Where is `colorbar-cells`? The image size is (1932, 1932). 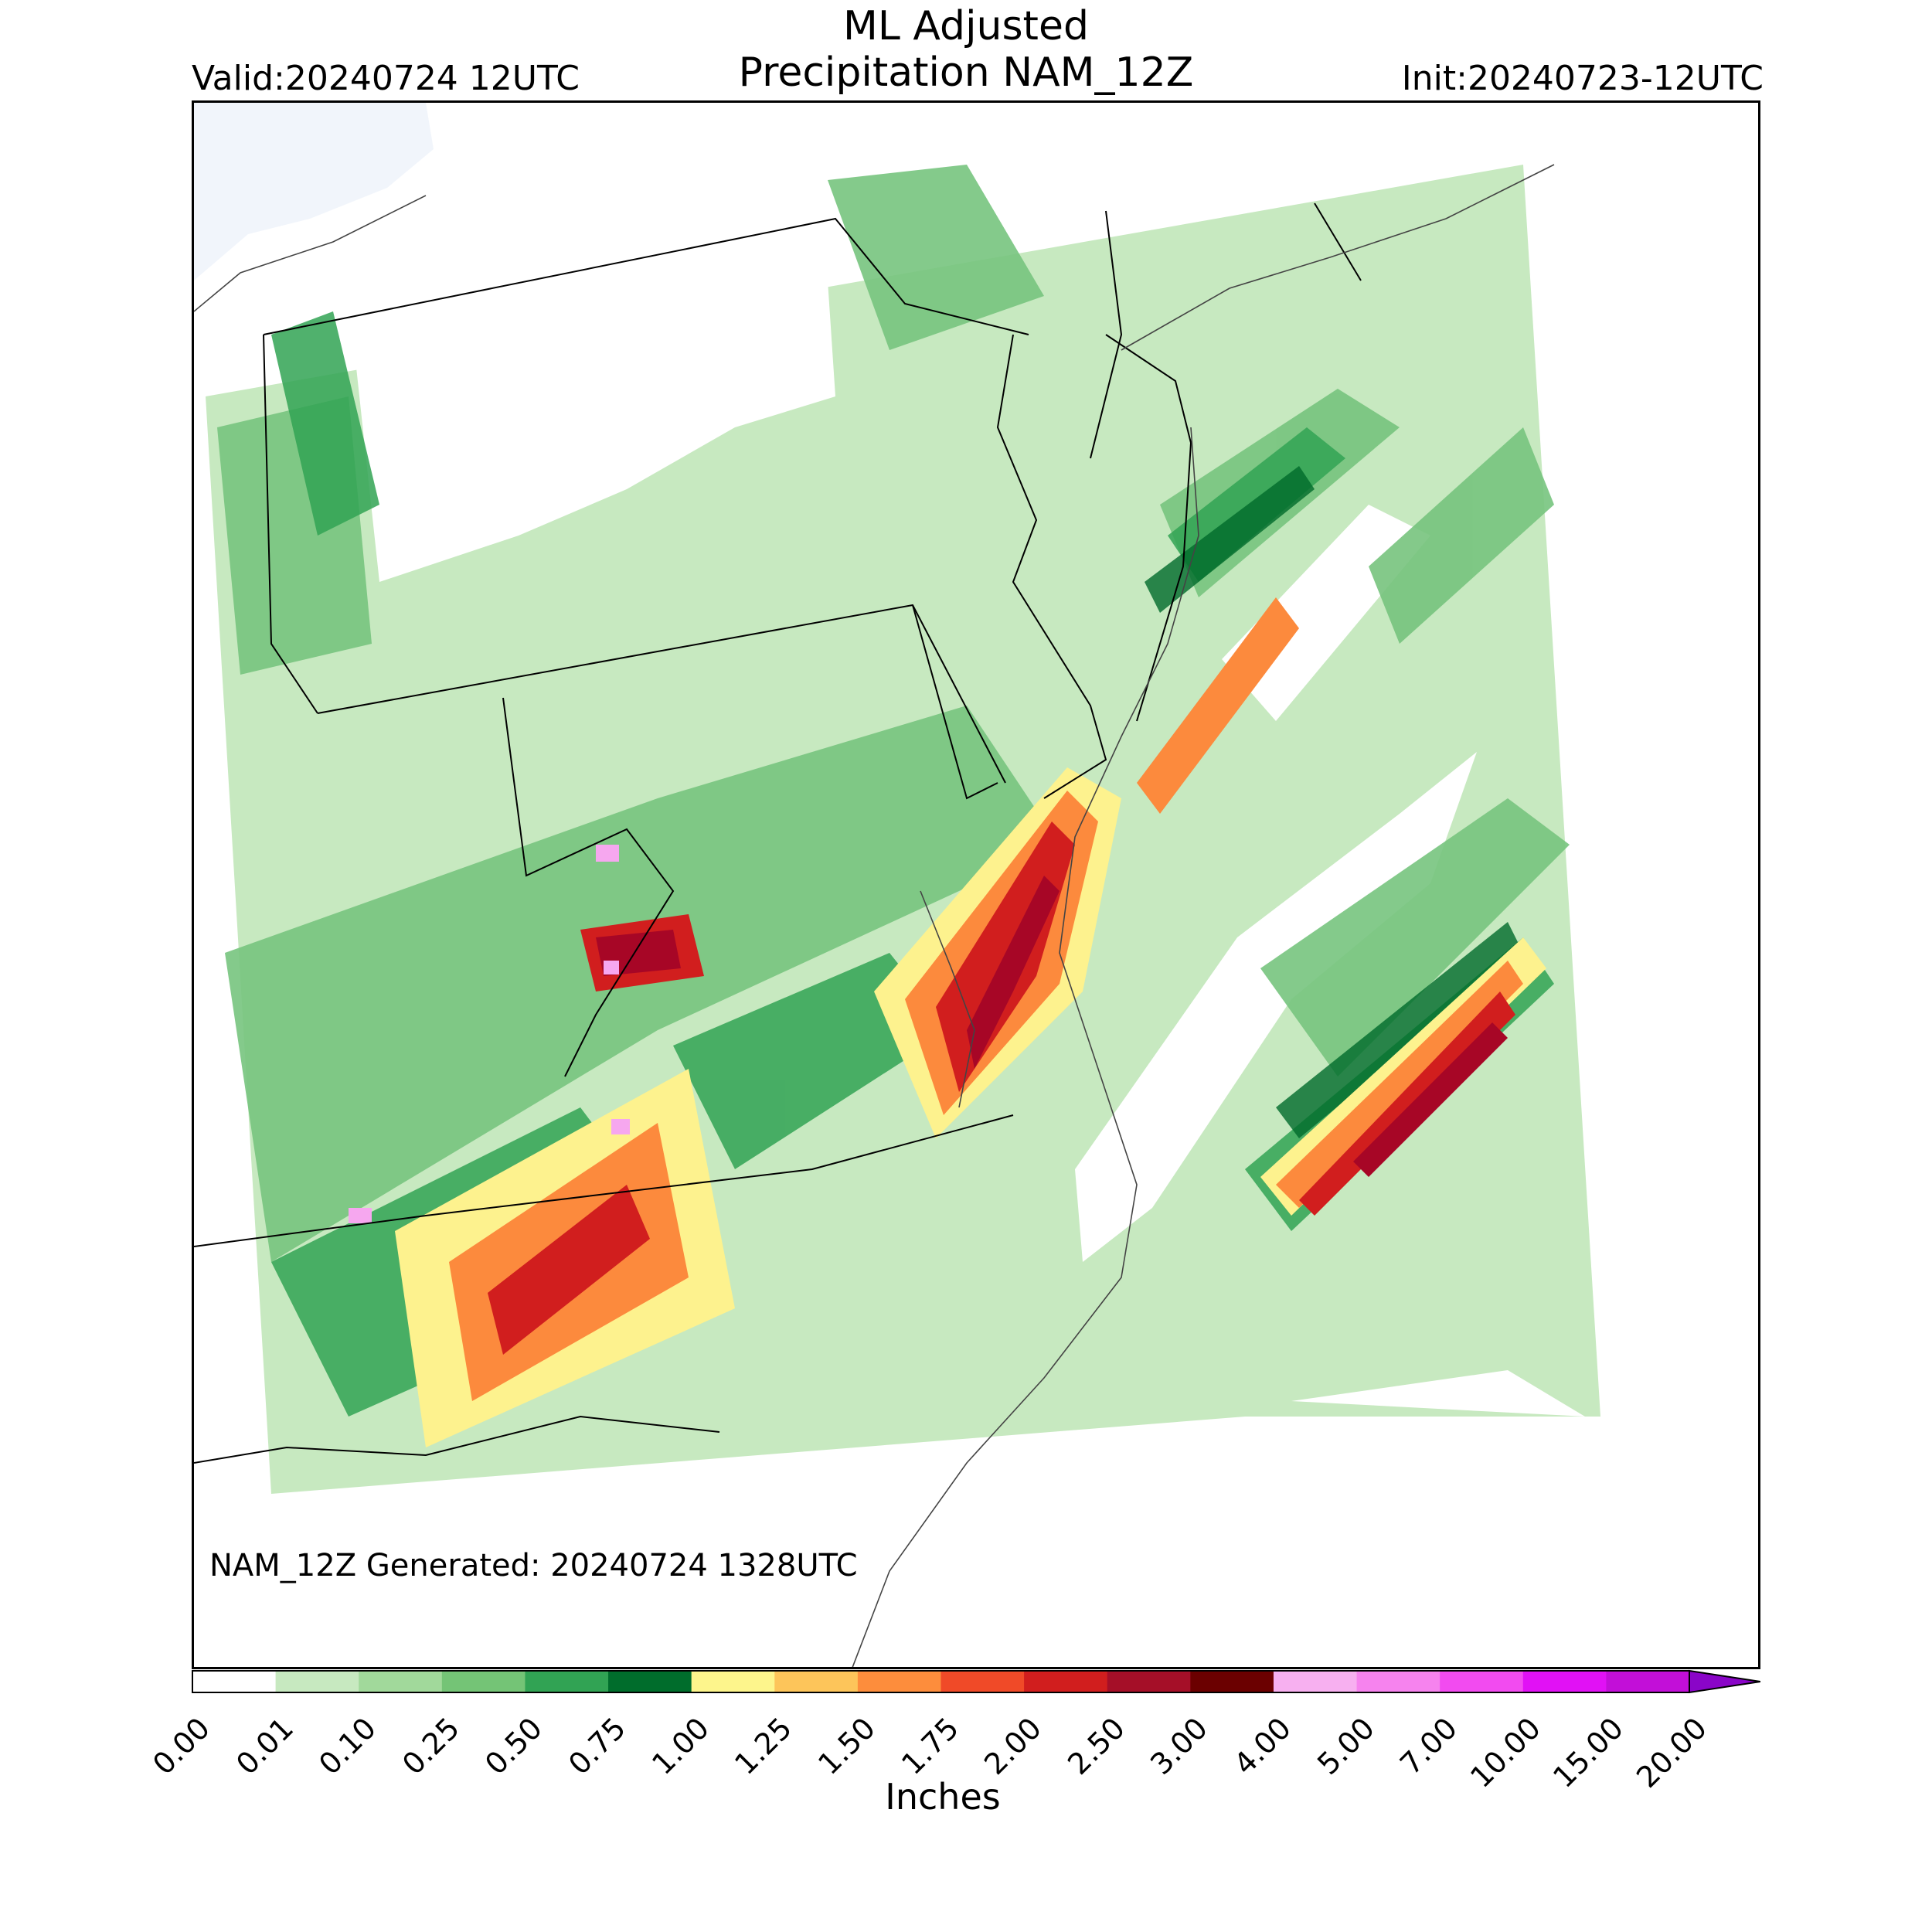
colorbar-cells is located at coordinates (941, 1682).